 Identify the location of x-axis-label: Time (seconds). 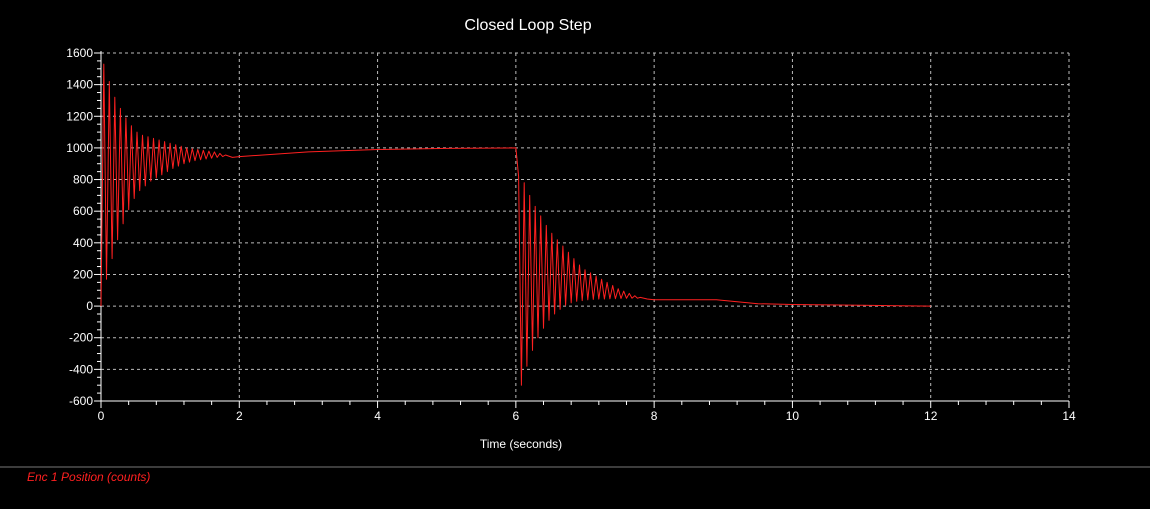
(521, 444).